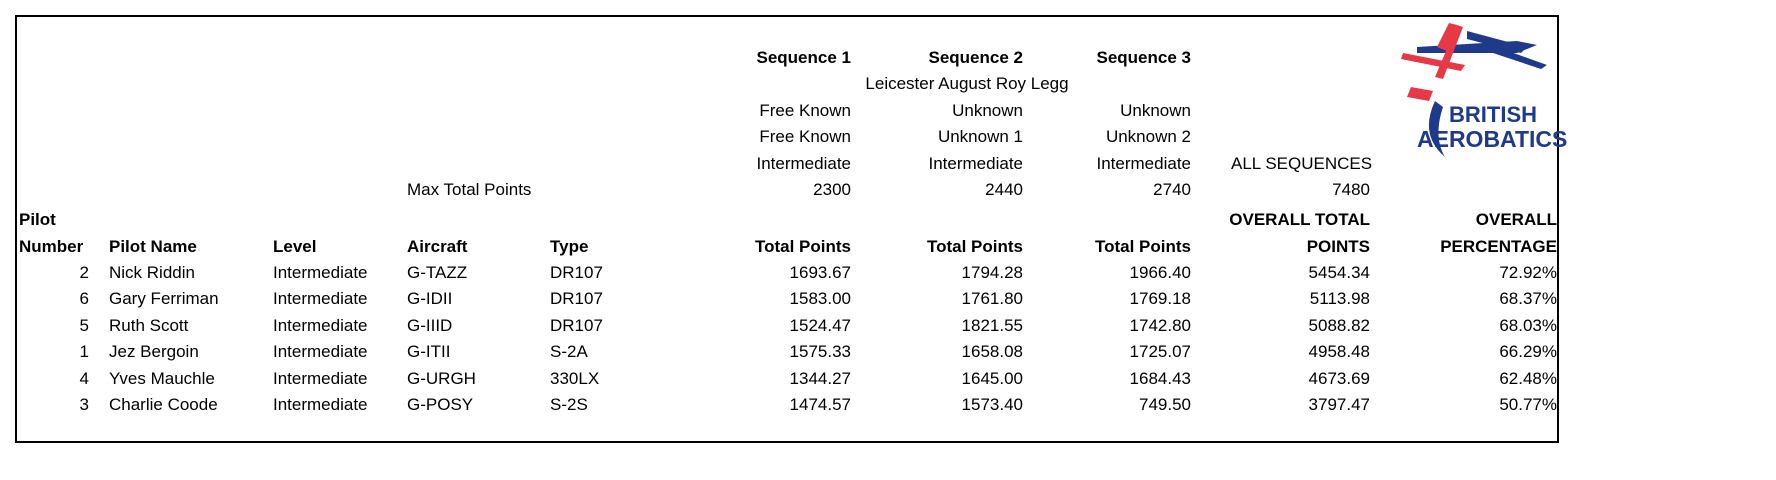 Image resolution: width=1776 pixels, height=480 pixels. Describe the element at coordinates (84, 325) in the screenshot. I see `cell-number: 5` at that location.